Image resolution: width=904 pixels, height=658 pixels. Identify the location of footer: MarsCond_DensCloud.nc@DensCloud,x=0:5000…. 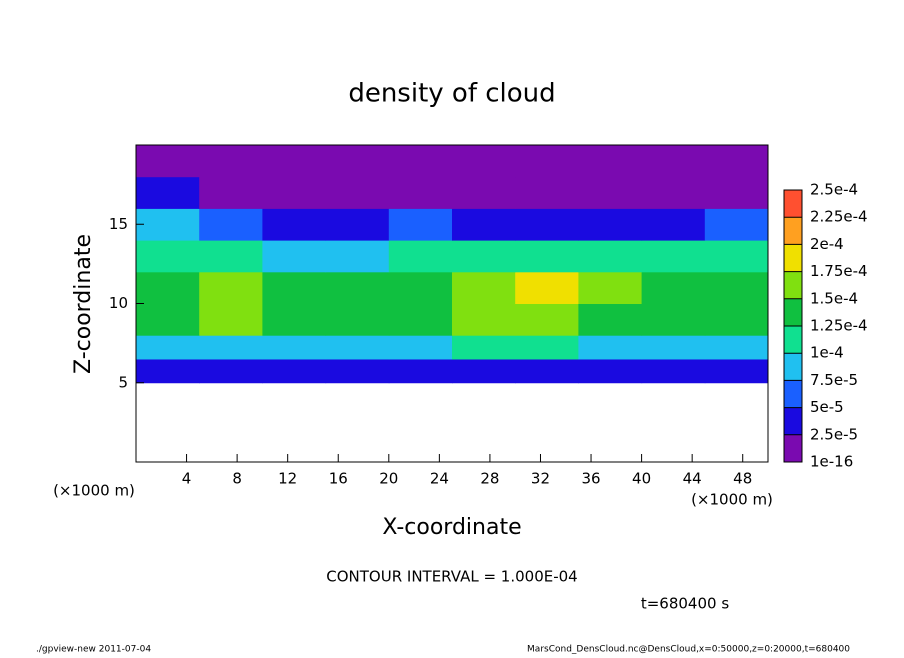
(688, 650).